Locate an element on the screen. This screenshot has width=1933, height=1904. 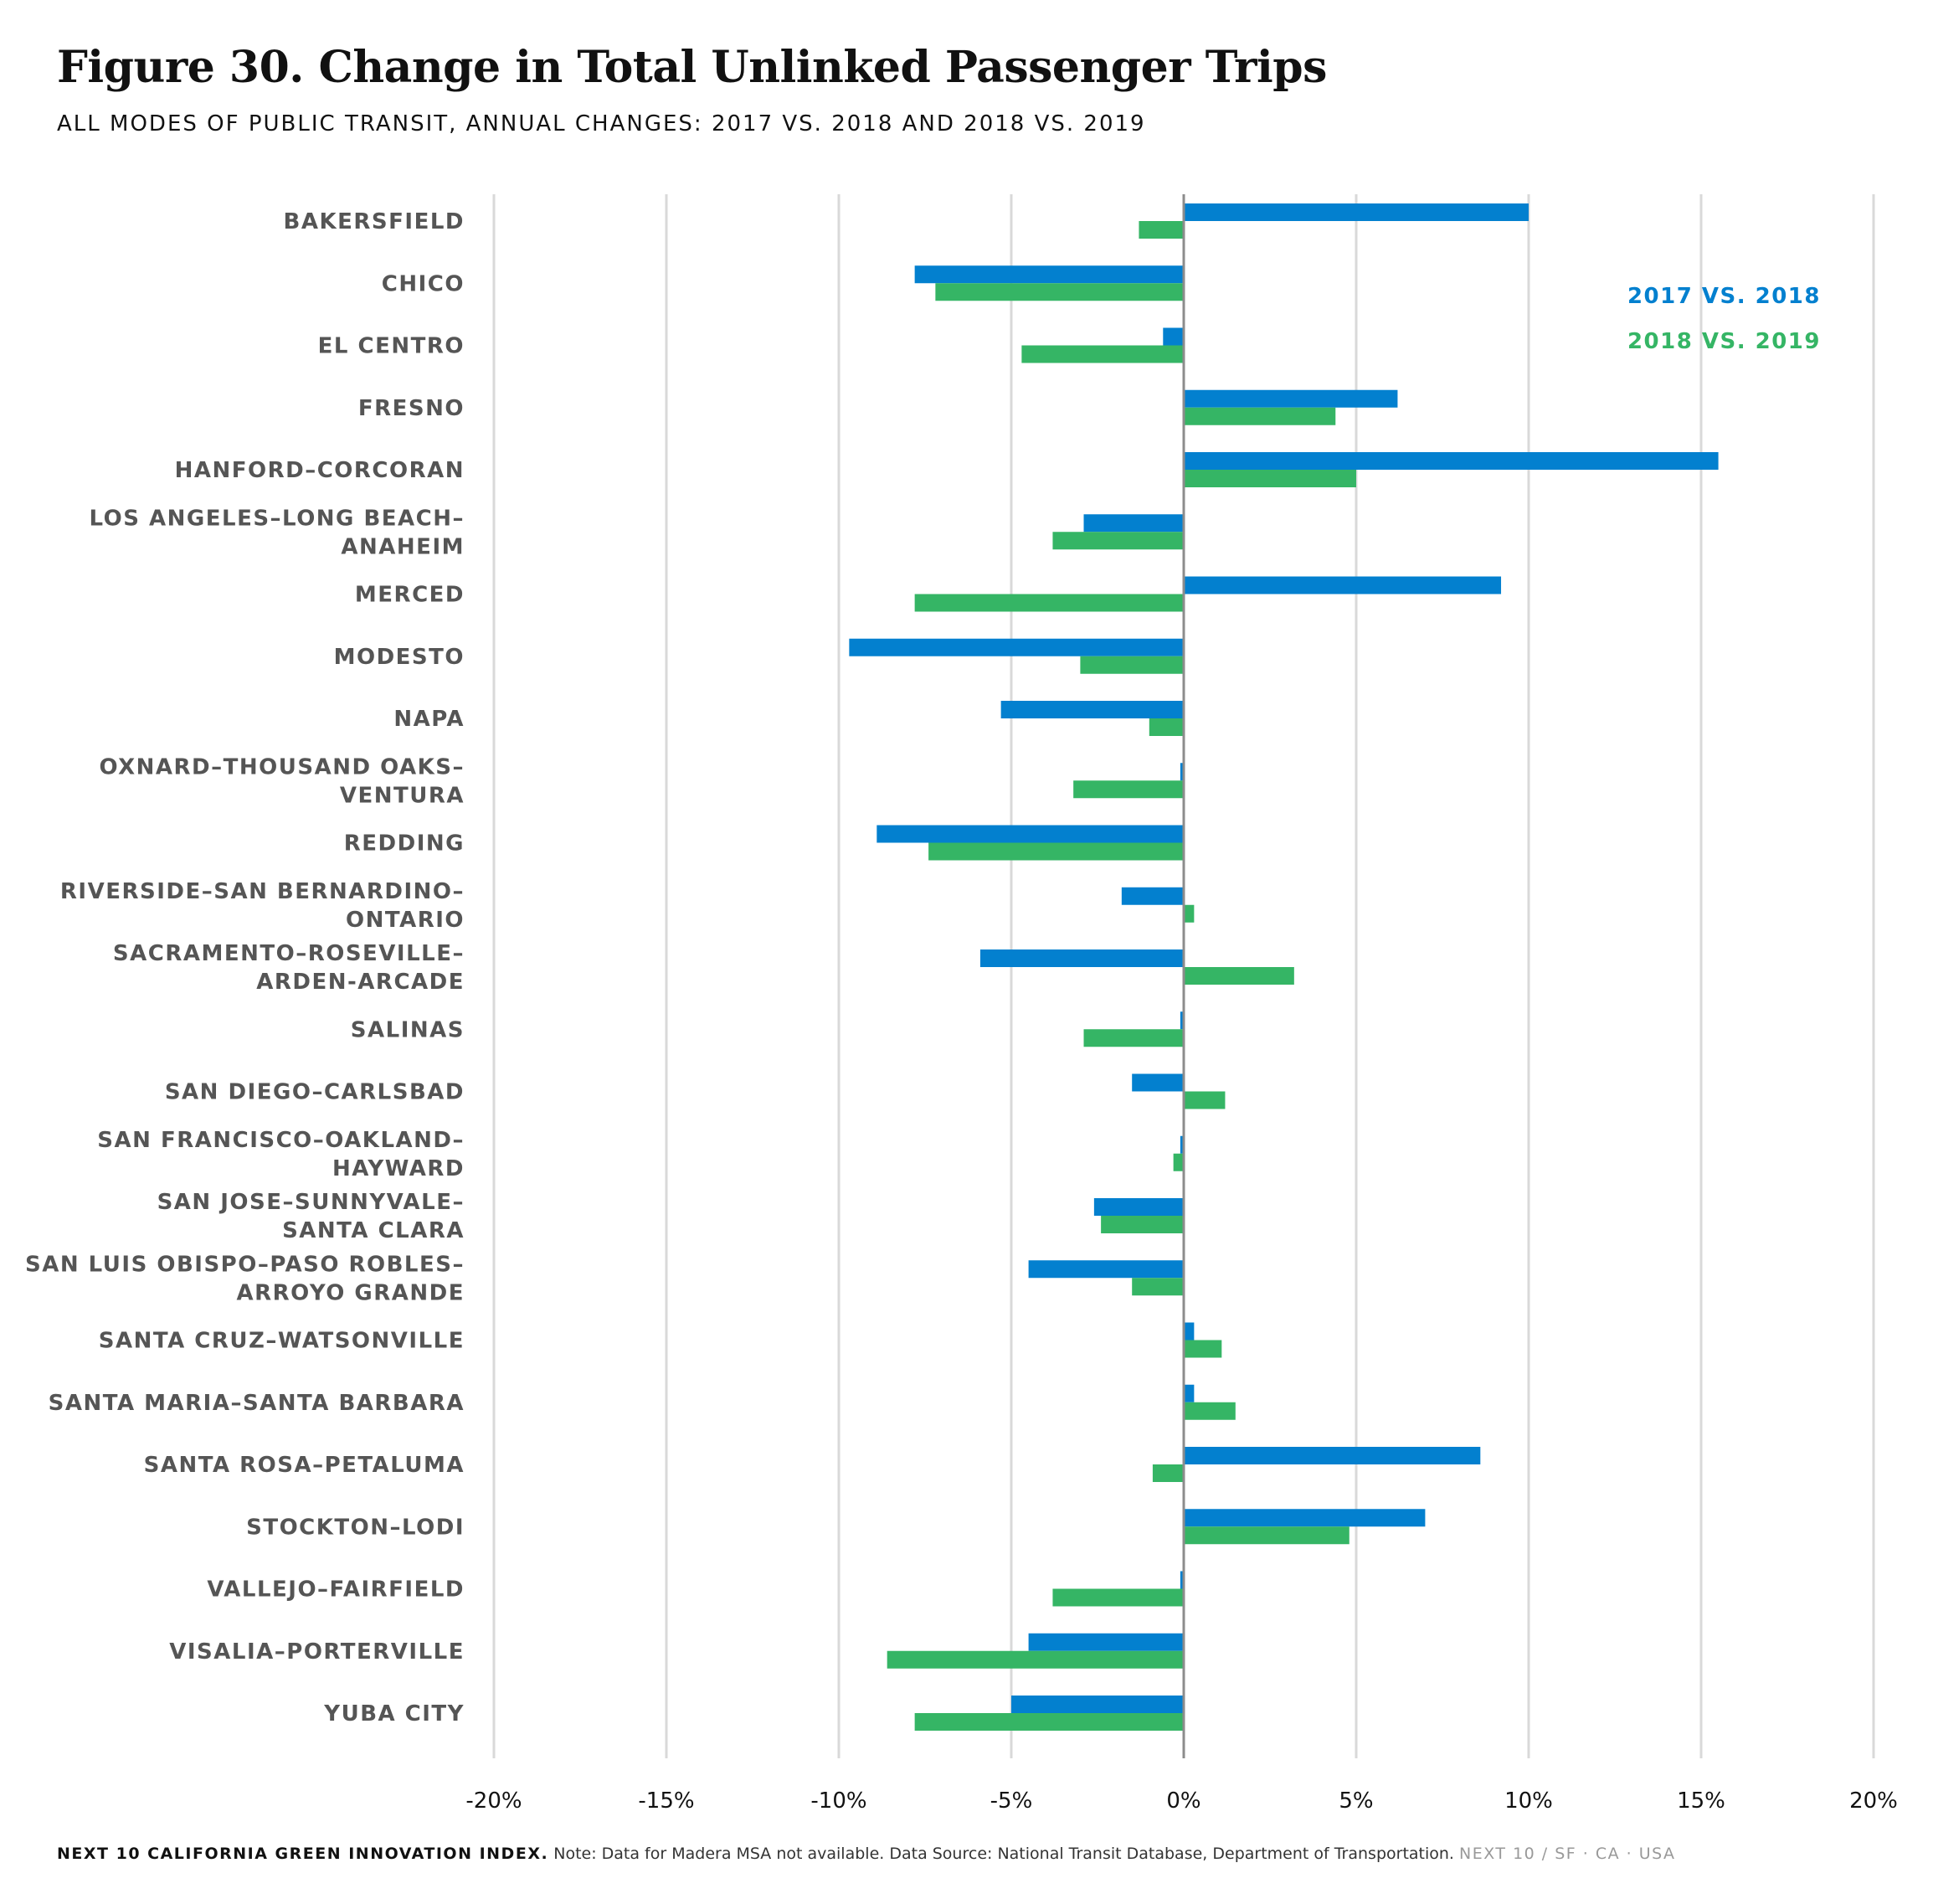
bar-san-francisco-oakland-hayward-2017-vs-2018 is located at coordinates (1182, 1144).